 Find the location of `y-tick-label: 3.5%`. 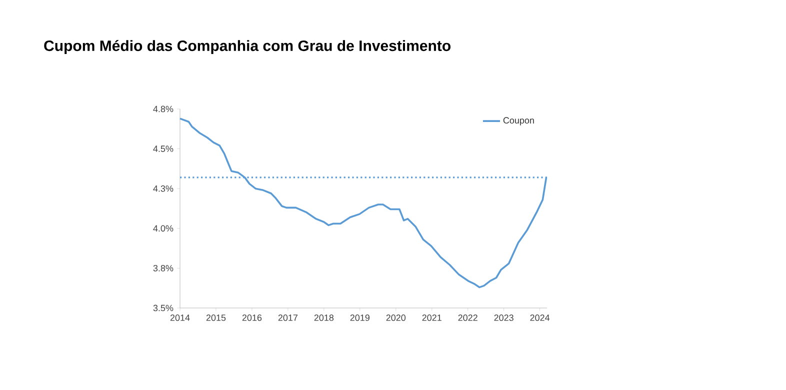

y-tick-label: 3.5% is located at coordinates (163, 308).